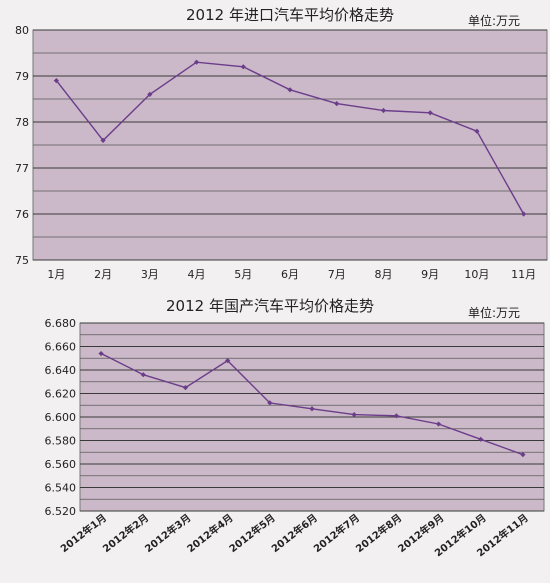 The width and height of the screenshot is (550, 583). I want to click on domestic-chart-x-tick-label: 2012年4月, so click(209, 533).